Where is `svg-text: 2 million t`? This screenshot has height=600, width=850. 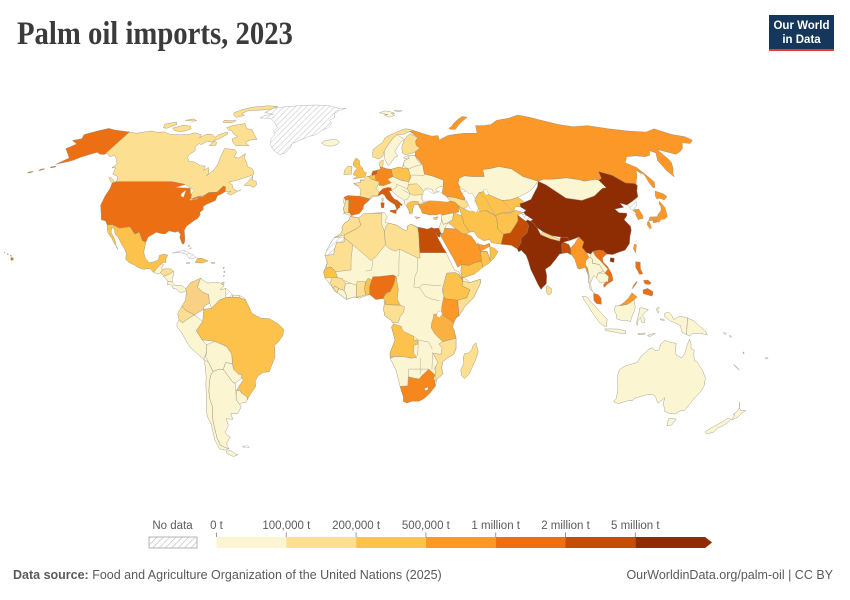 svg-text: 2 million t is located at coordinates (565, 526).